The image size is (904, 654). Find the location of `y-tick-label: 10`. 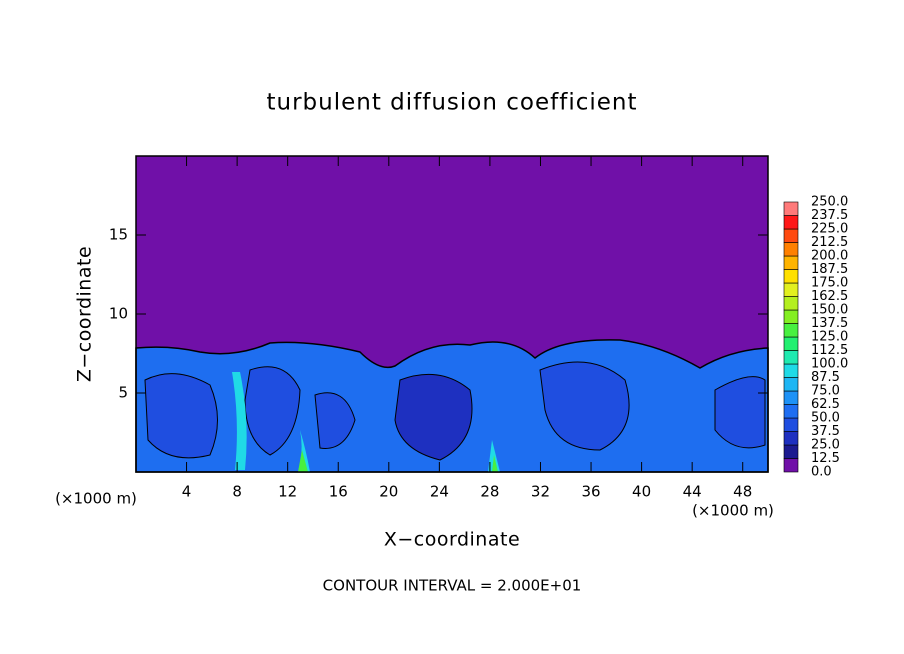

y-tick-label: 10 is located at coordinates (118, 314).